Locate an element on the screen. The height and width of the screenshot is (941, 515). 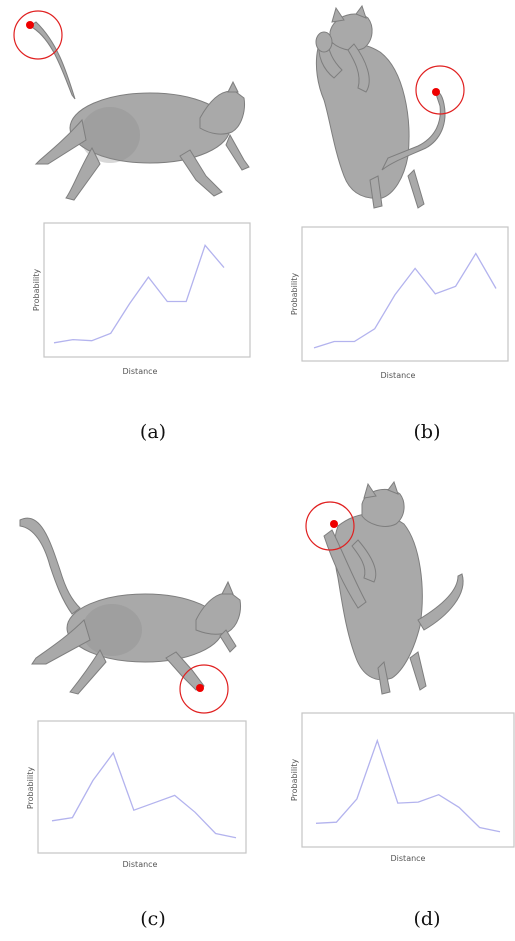
caption: (c) is located at coordinates (153, 919).